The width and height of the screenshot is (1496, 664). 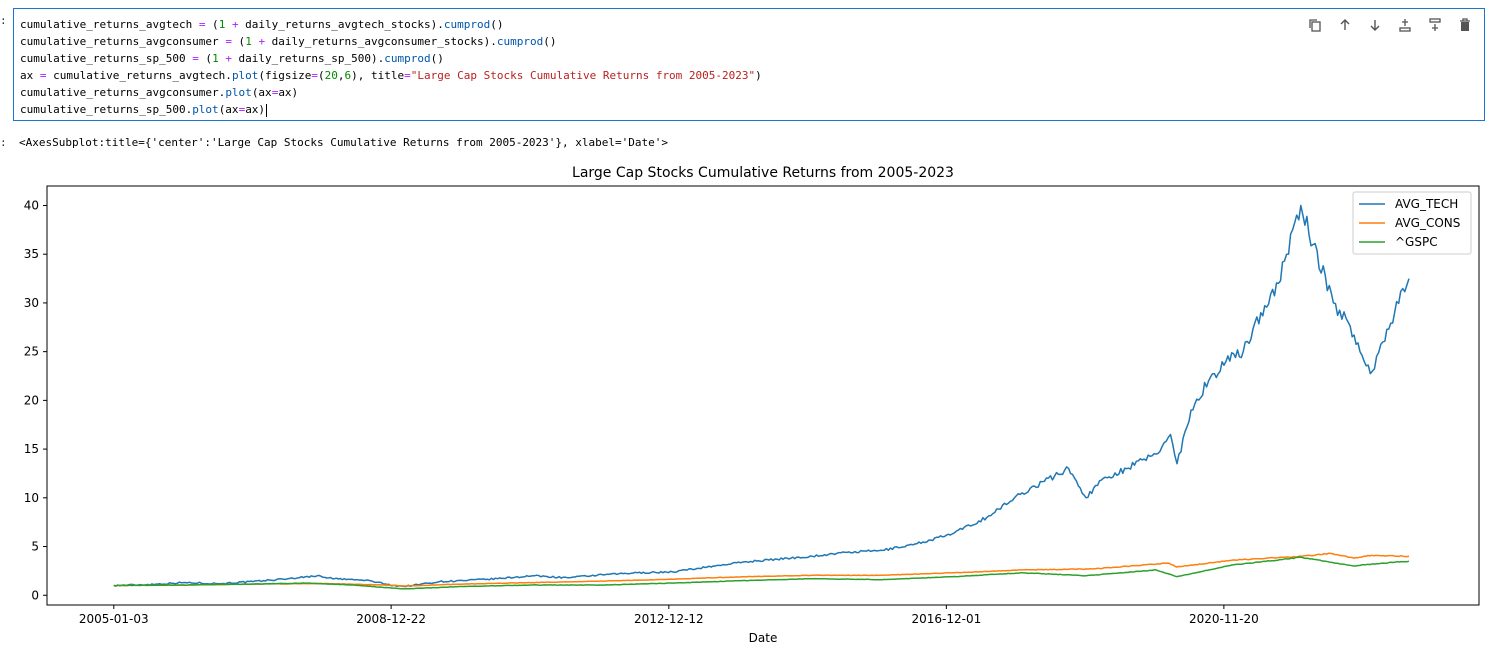 What do you see at coordinates (391, 619) in the screenshot?
I see `x-tick-label: 2008-12-22` at bounding box center [391, 619].